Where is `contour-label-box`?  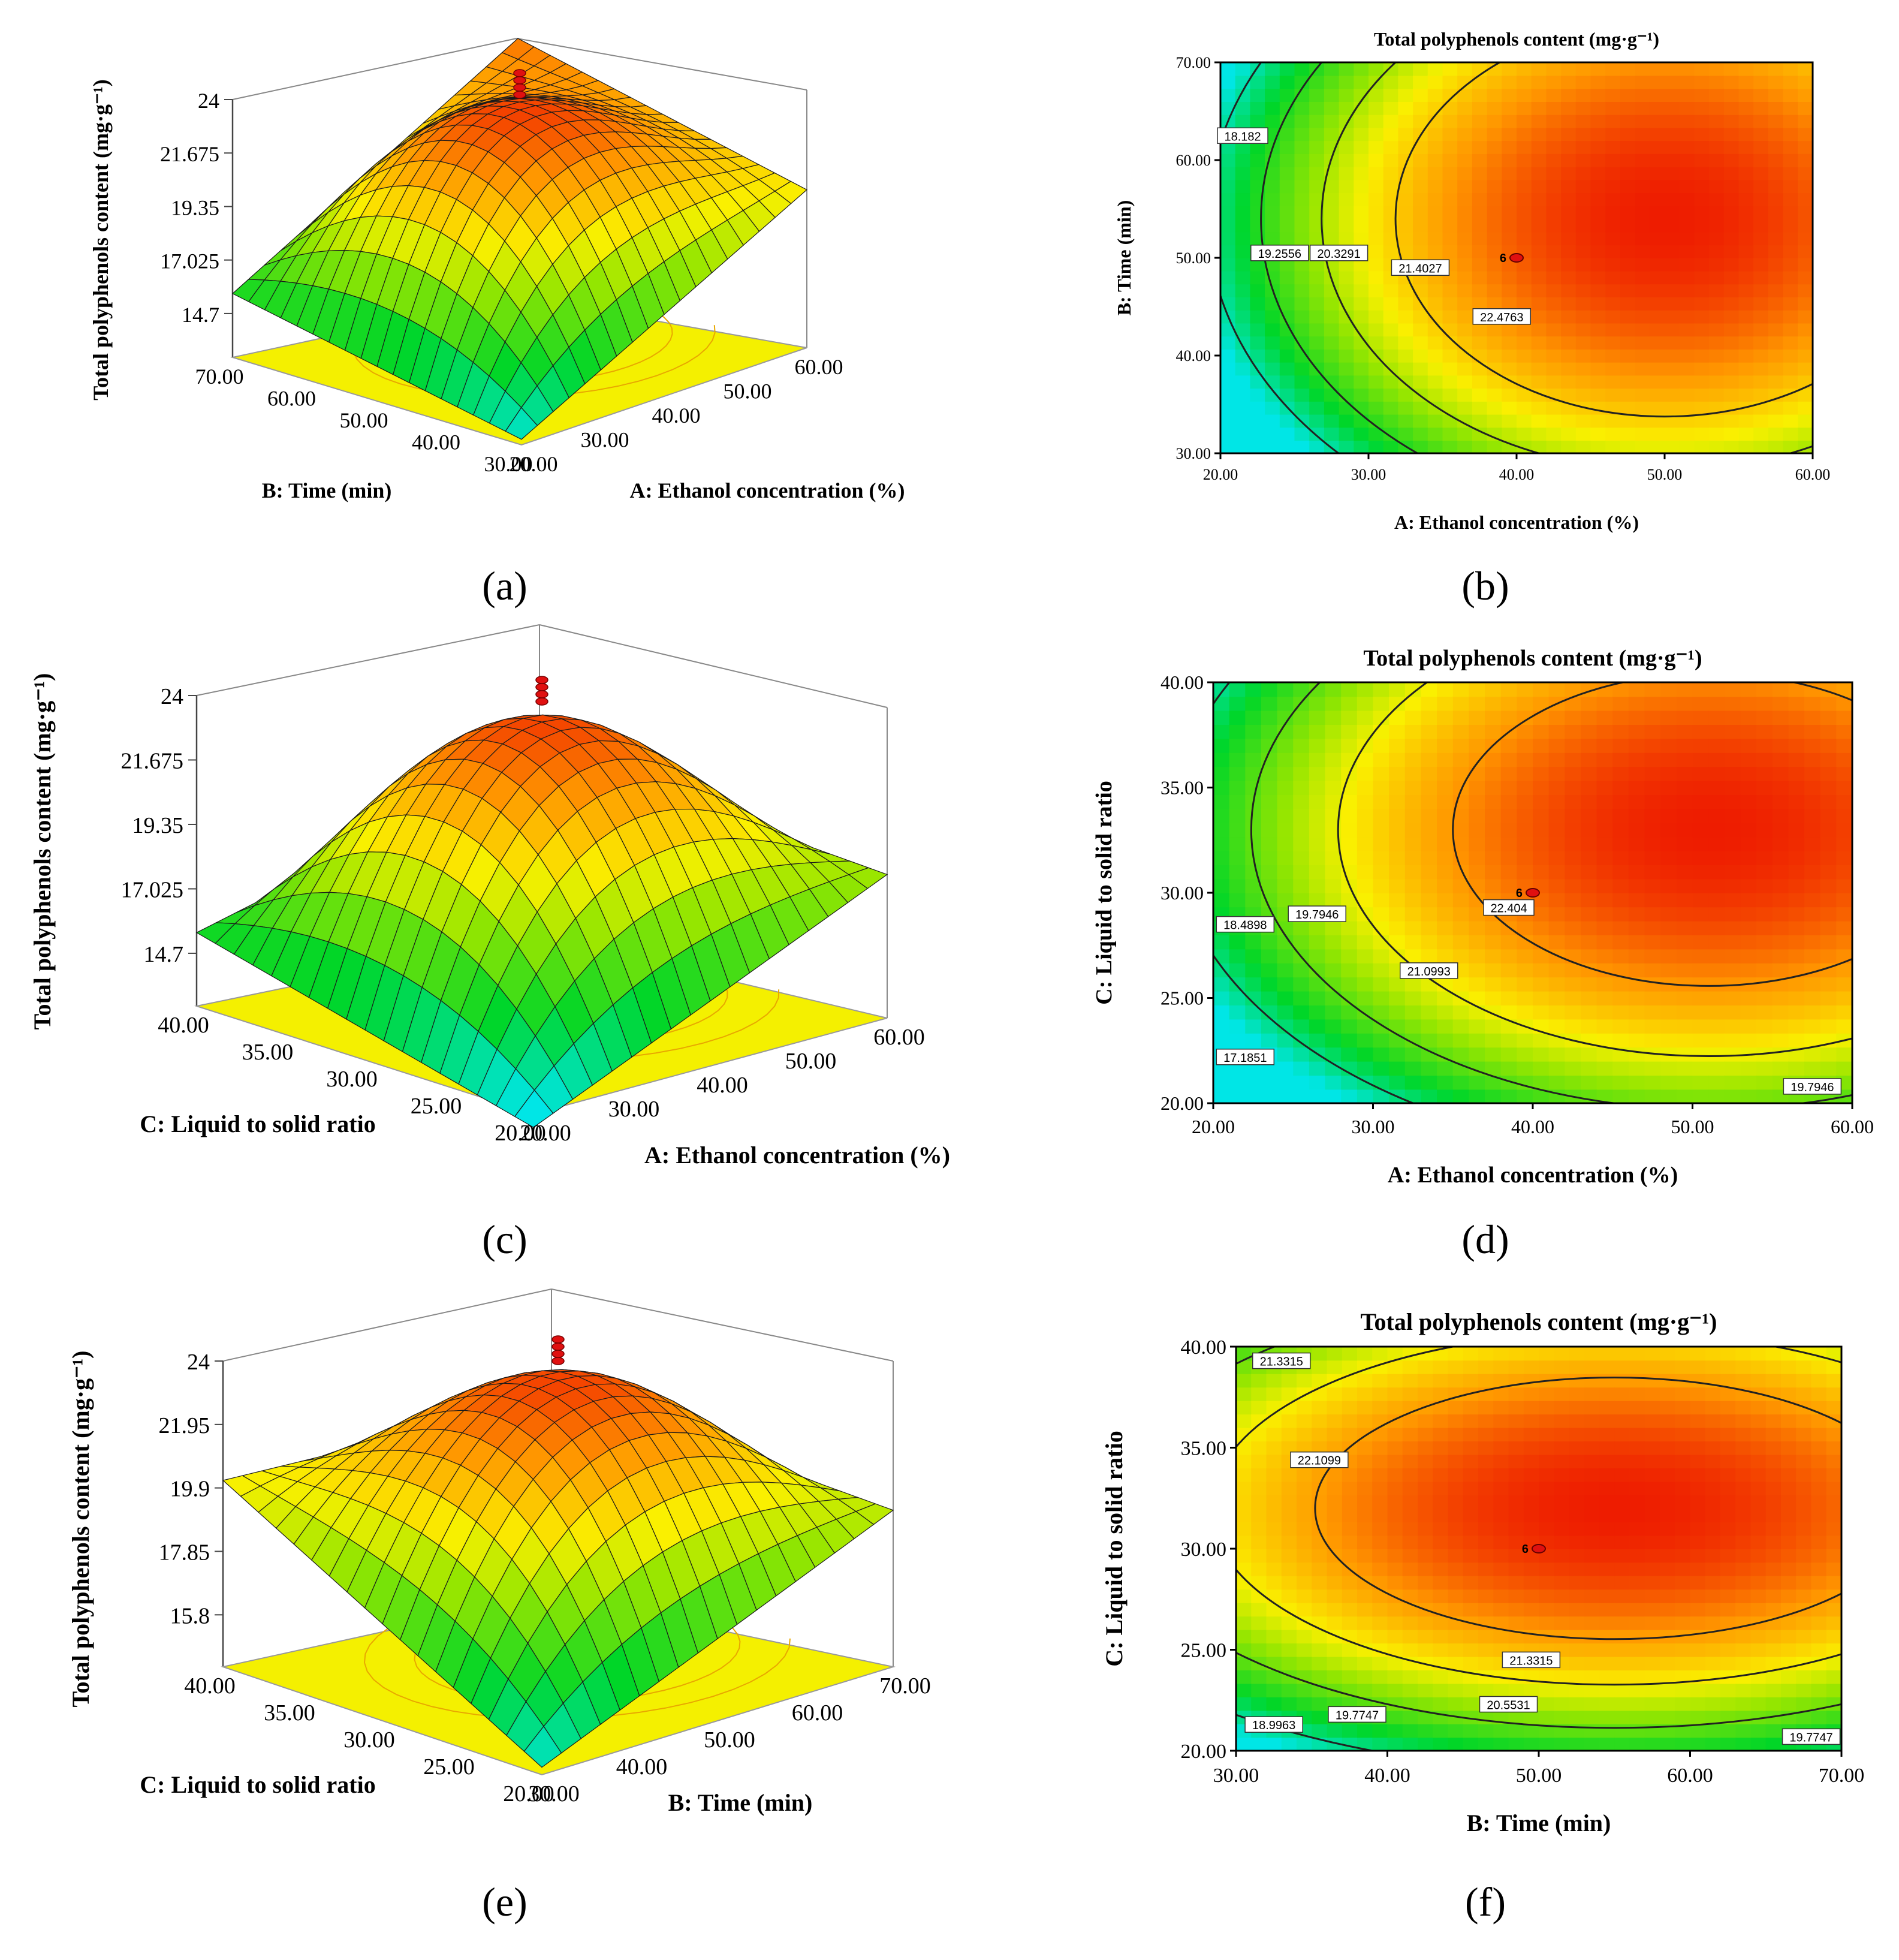 contour-label-box is located at coordinates (1273, 1724).